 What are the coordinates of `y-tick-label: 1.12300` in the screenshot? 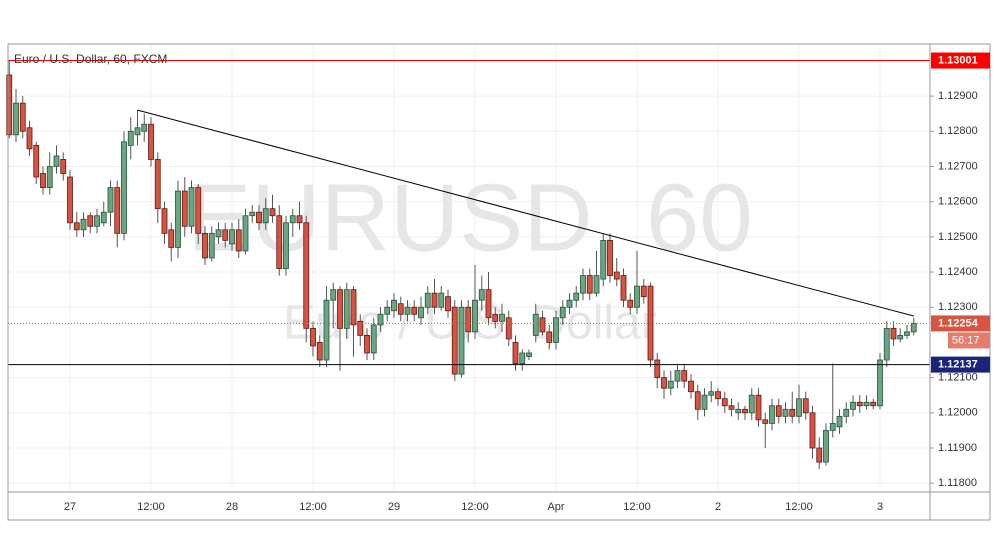 It's located at (958, 307).